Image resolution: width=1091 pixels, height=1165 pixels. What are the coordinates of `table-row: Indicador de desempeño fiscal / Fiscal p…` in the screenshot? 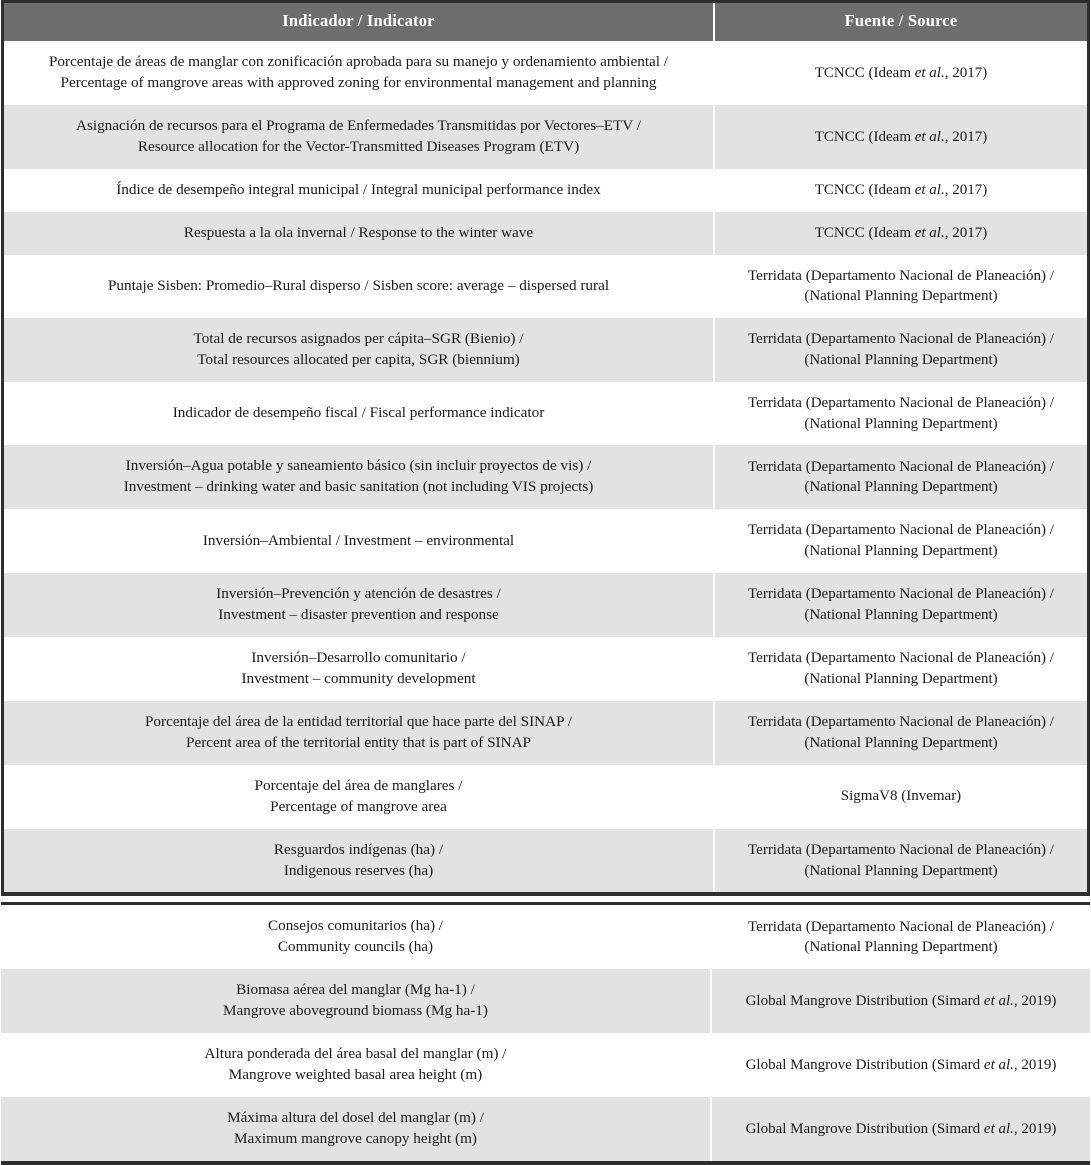 It's located at (545, 414).